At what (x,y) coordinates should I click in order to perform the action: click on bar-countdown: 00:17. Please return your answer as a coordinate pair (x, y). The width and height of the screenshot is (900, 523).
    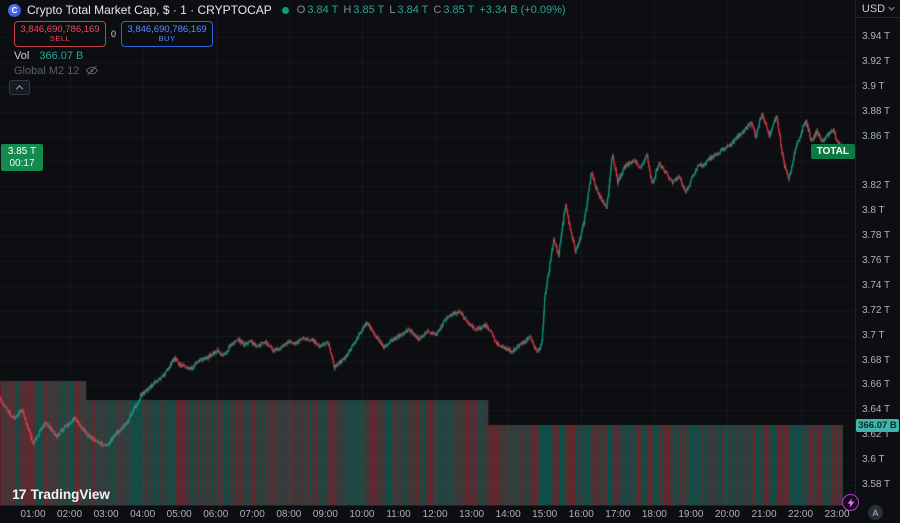
    Looking at the image, I should click on (22, 163).